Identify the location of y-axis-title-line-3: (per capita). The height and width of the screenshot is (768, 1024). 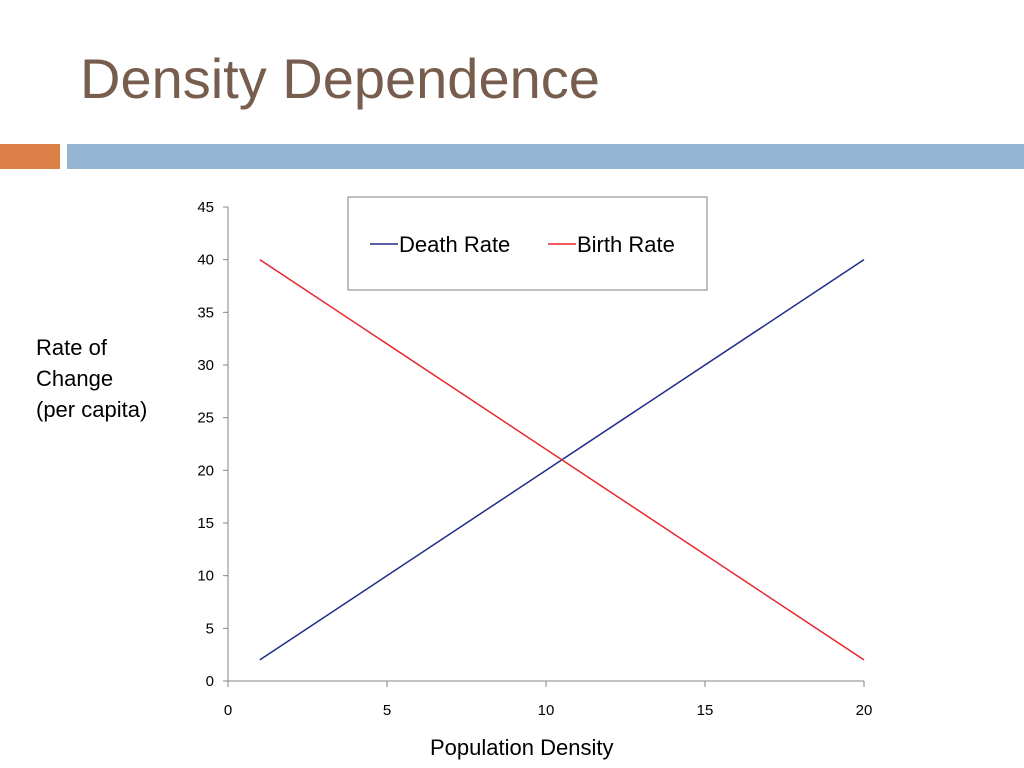
(92, 409).